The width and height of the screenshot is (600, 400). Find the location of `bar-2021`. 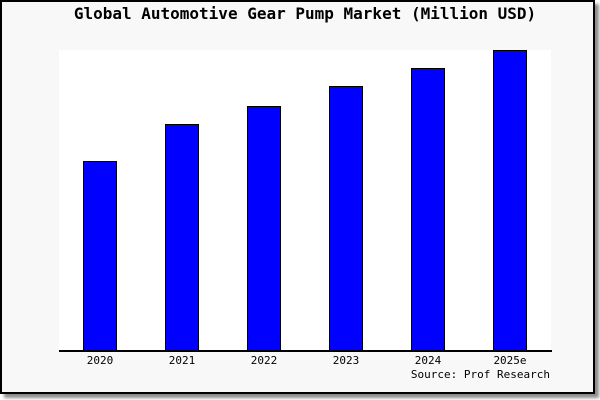

bar-2021 is located at coordinates (182, 237).